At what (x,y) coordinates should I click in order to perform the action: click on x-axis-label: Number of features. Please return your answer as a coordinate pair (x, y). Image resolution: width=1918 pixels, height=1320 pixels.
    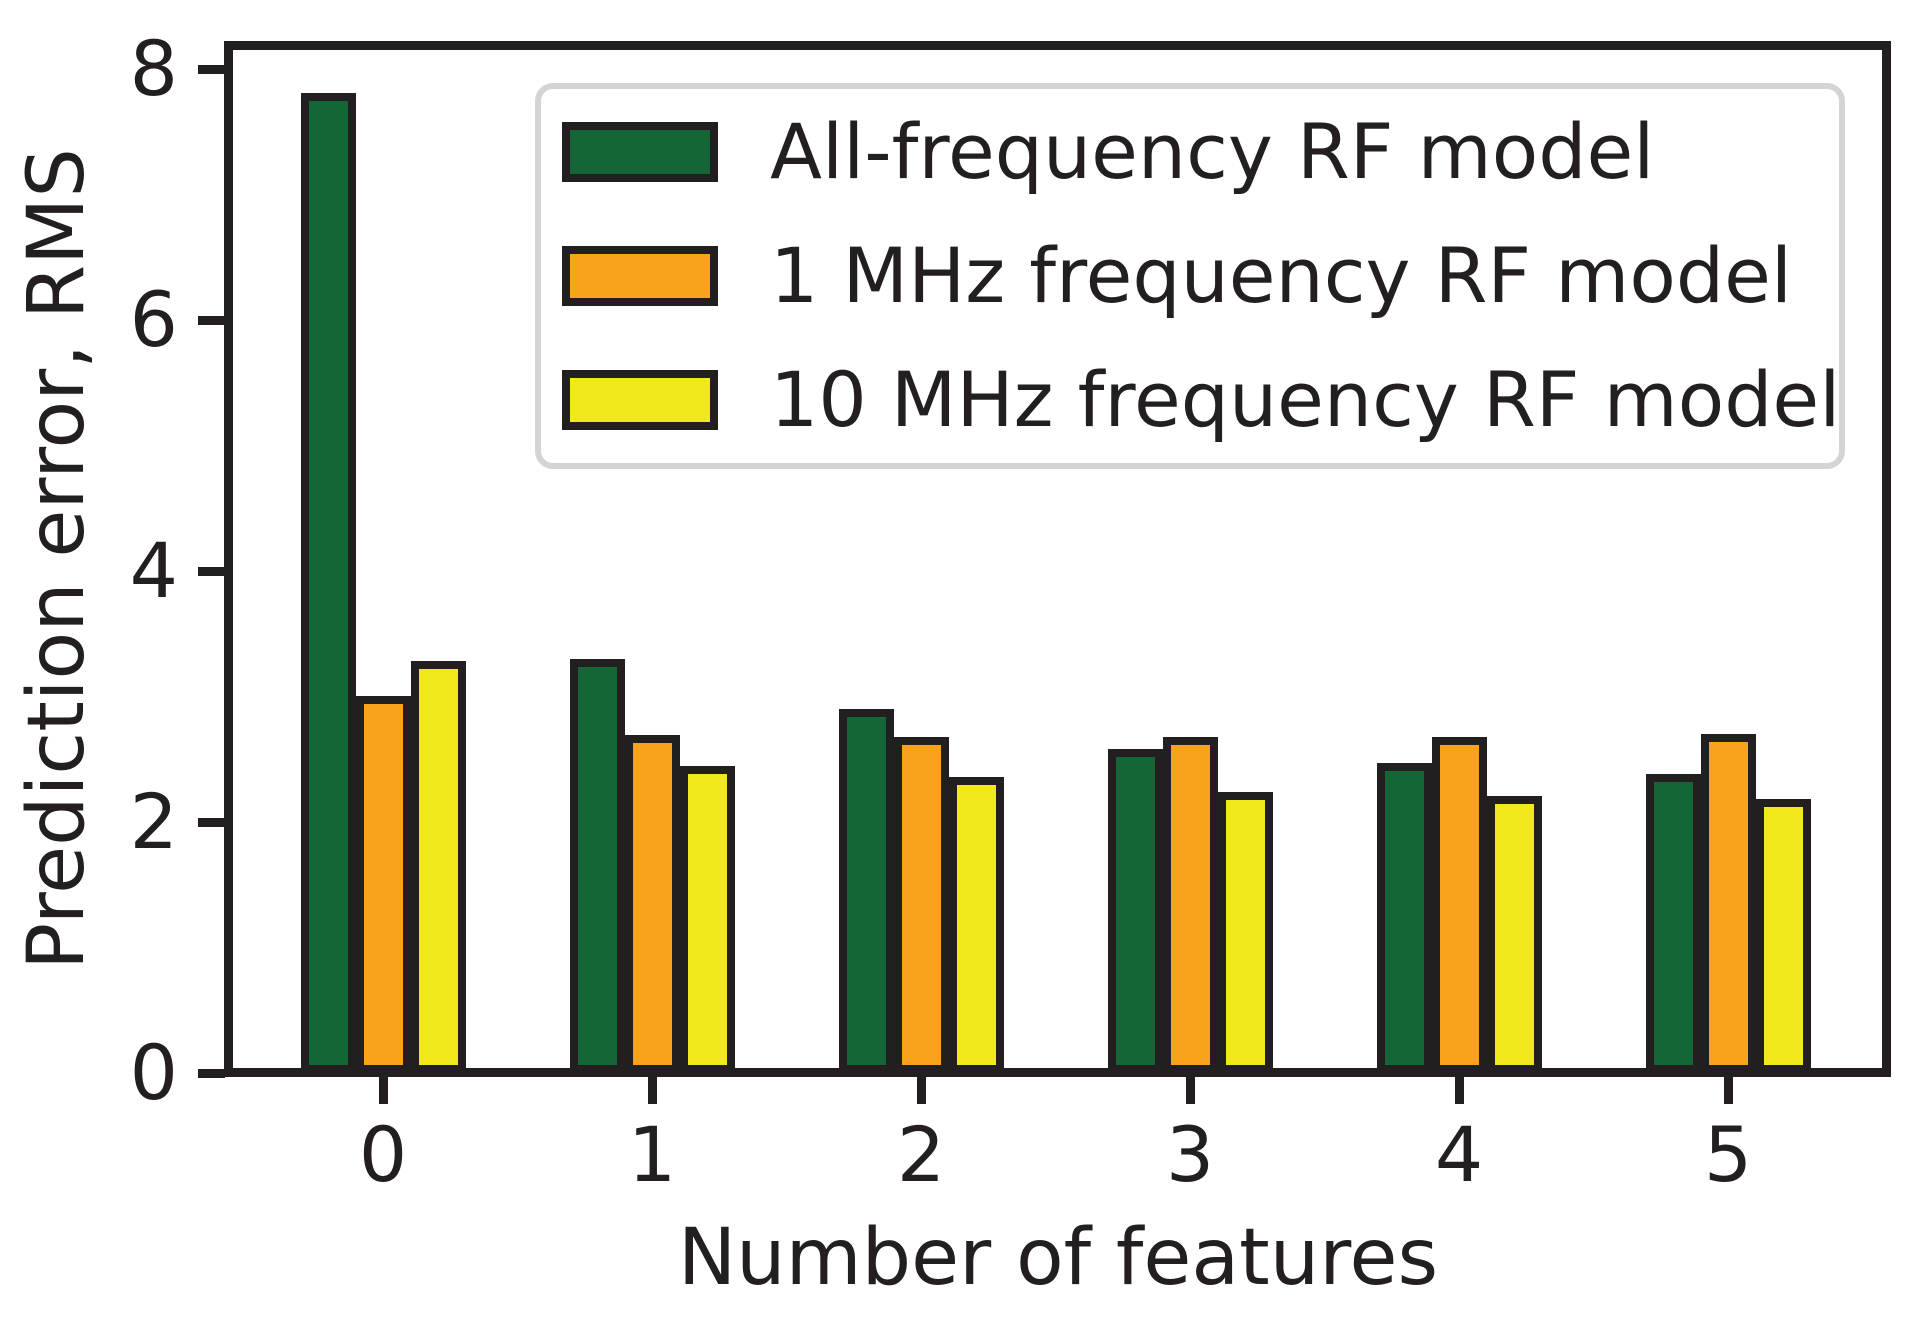
    Looking at the image, I should click on (1058, 1258).